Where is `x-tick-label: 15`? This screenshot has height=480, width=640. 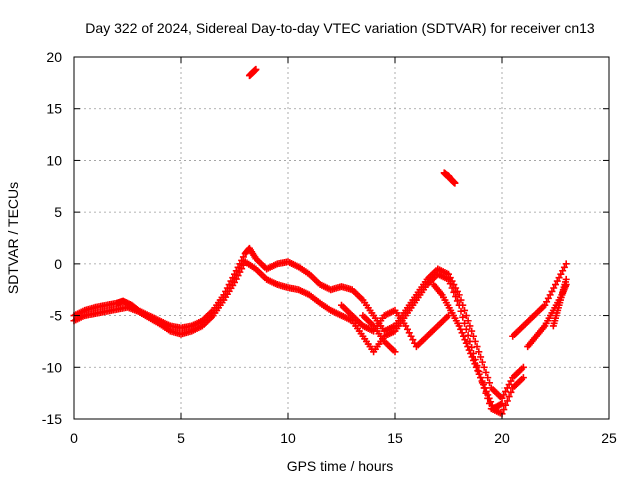
x-tick-label: 15 is located at coordinates (395, 438).